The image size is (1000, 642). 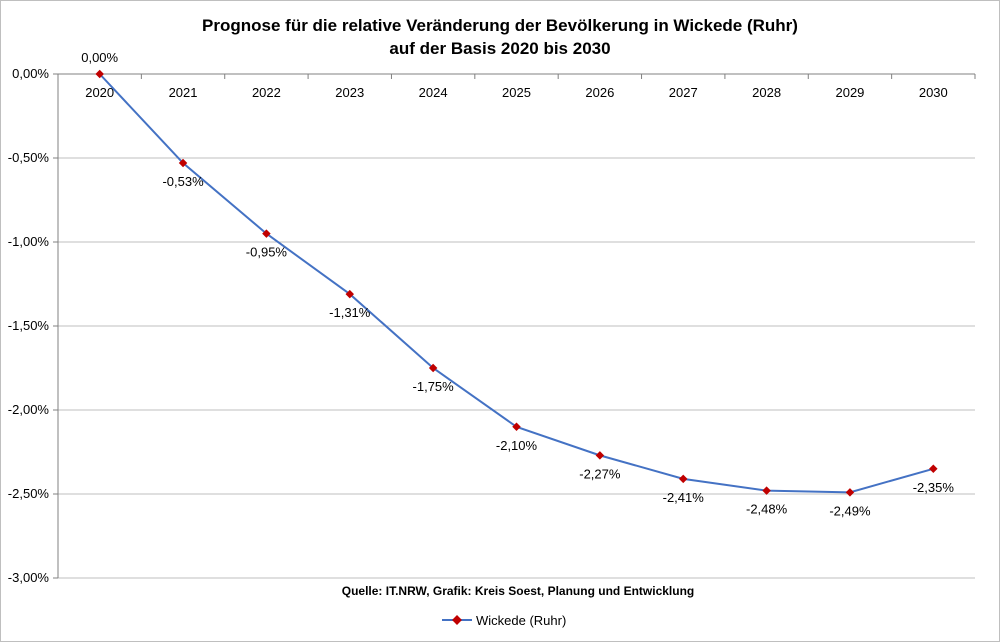 I want to click on data-label: -2,35%, so click(x=934, y=487).